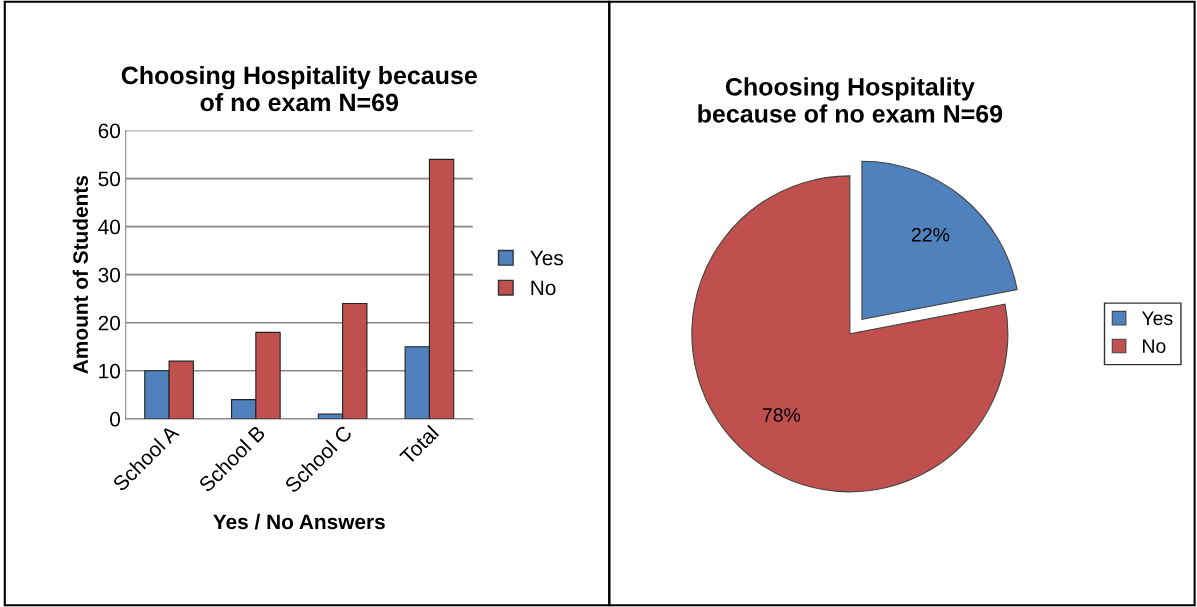  I want to click on y-tick-label: 50, so click(109, 179).